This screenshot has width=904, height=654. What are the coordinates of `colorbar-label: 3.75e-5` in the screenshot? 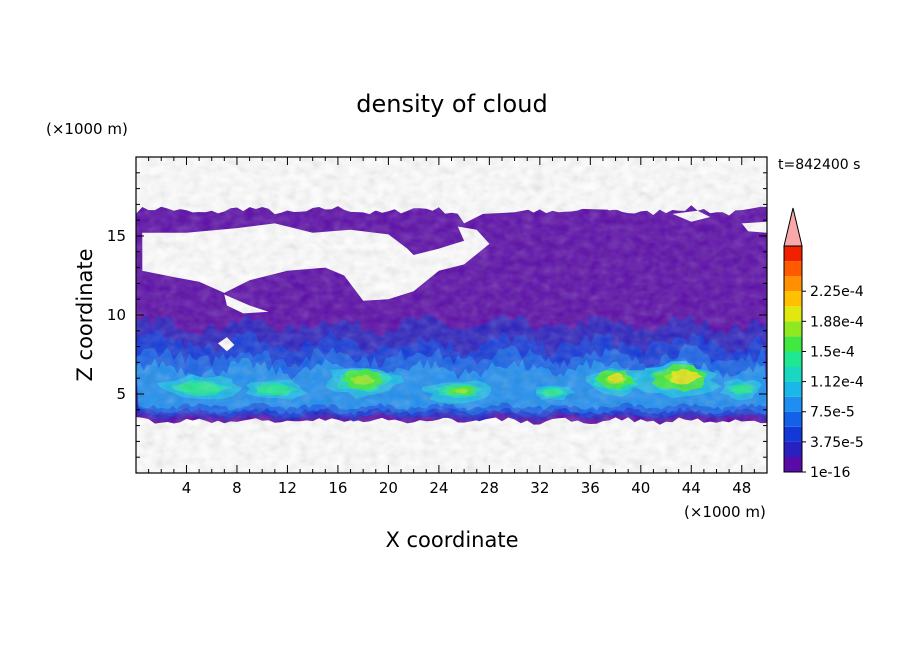 It's located at (837, 443).